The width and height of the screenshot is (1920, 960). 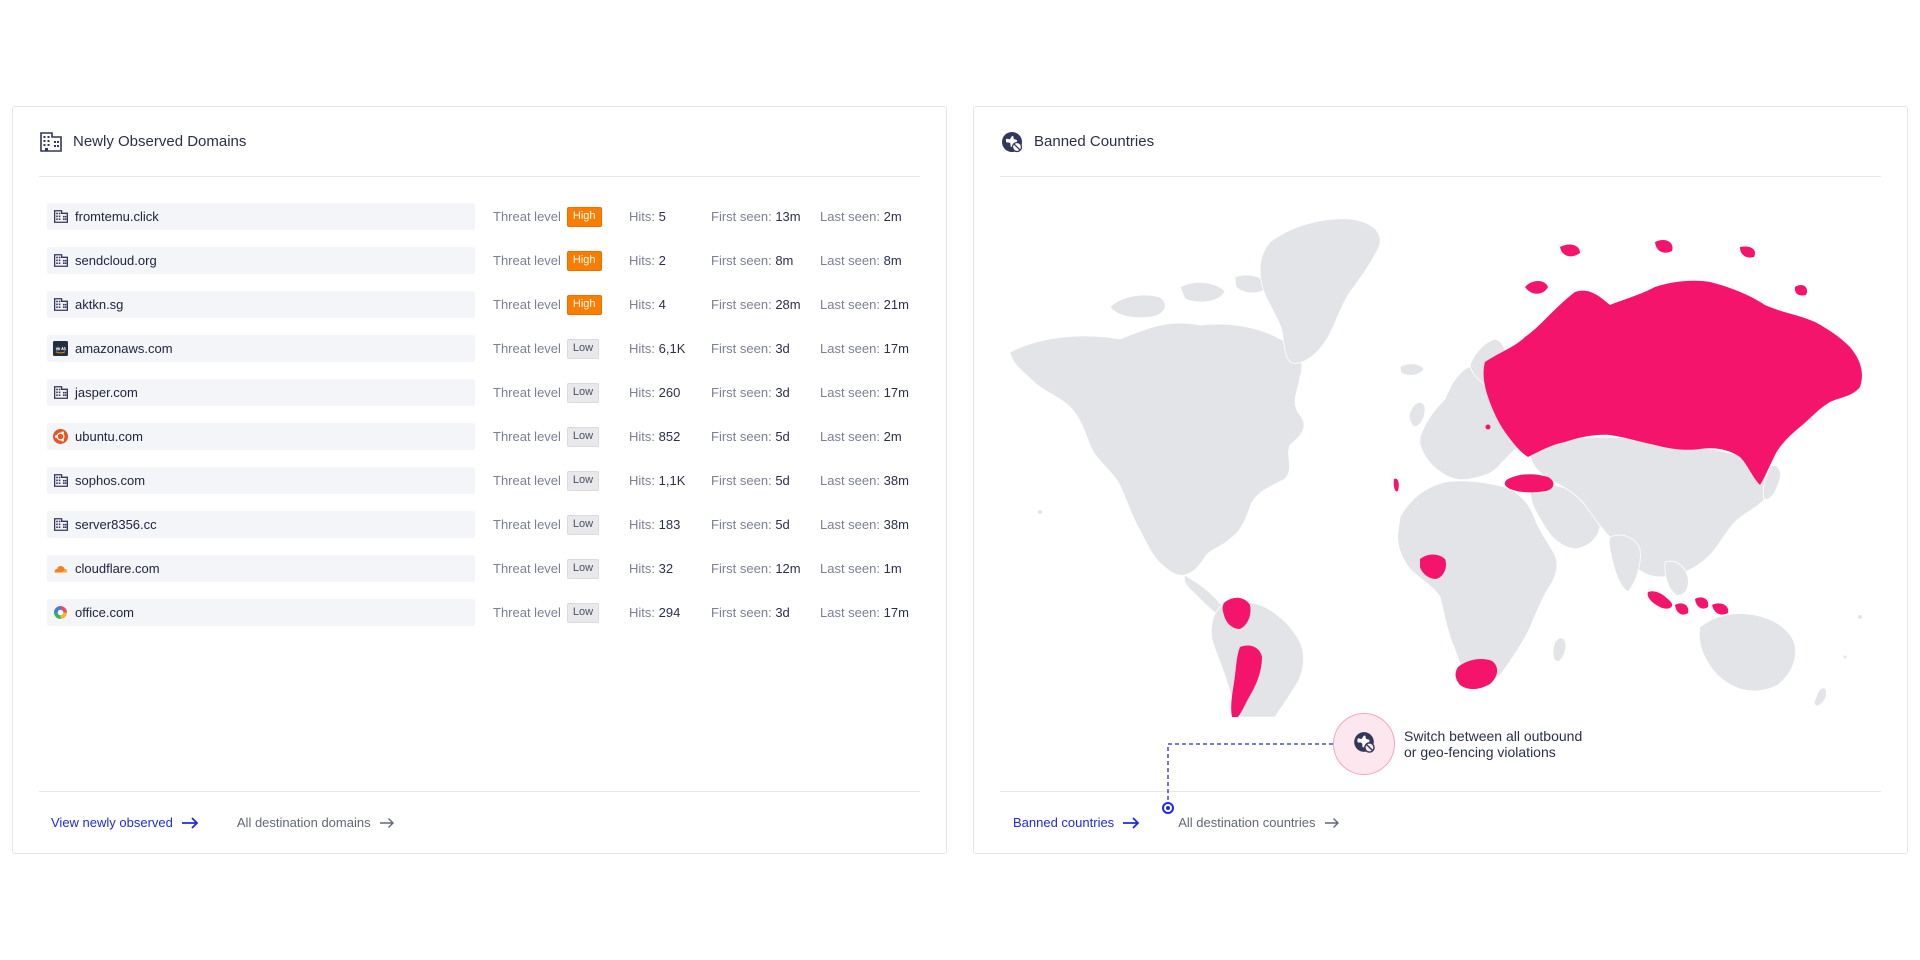 What do you see at coordinates (669, 612) in the screenshot?
I see `hits-value: 294` at bounding box center [669, 612].